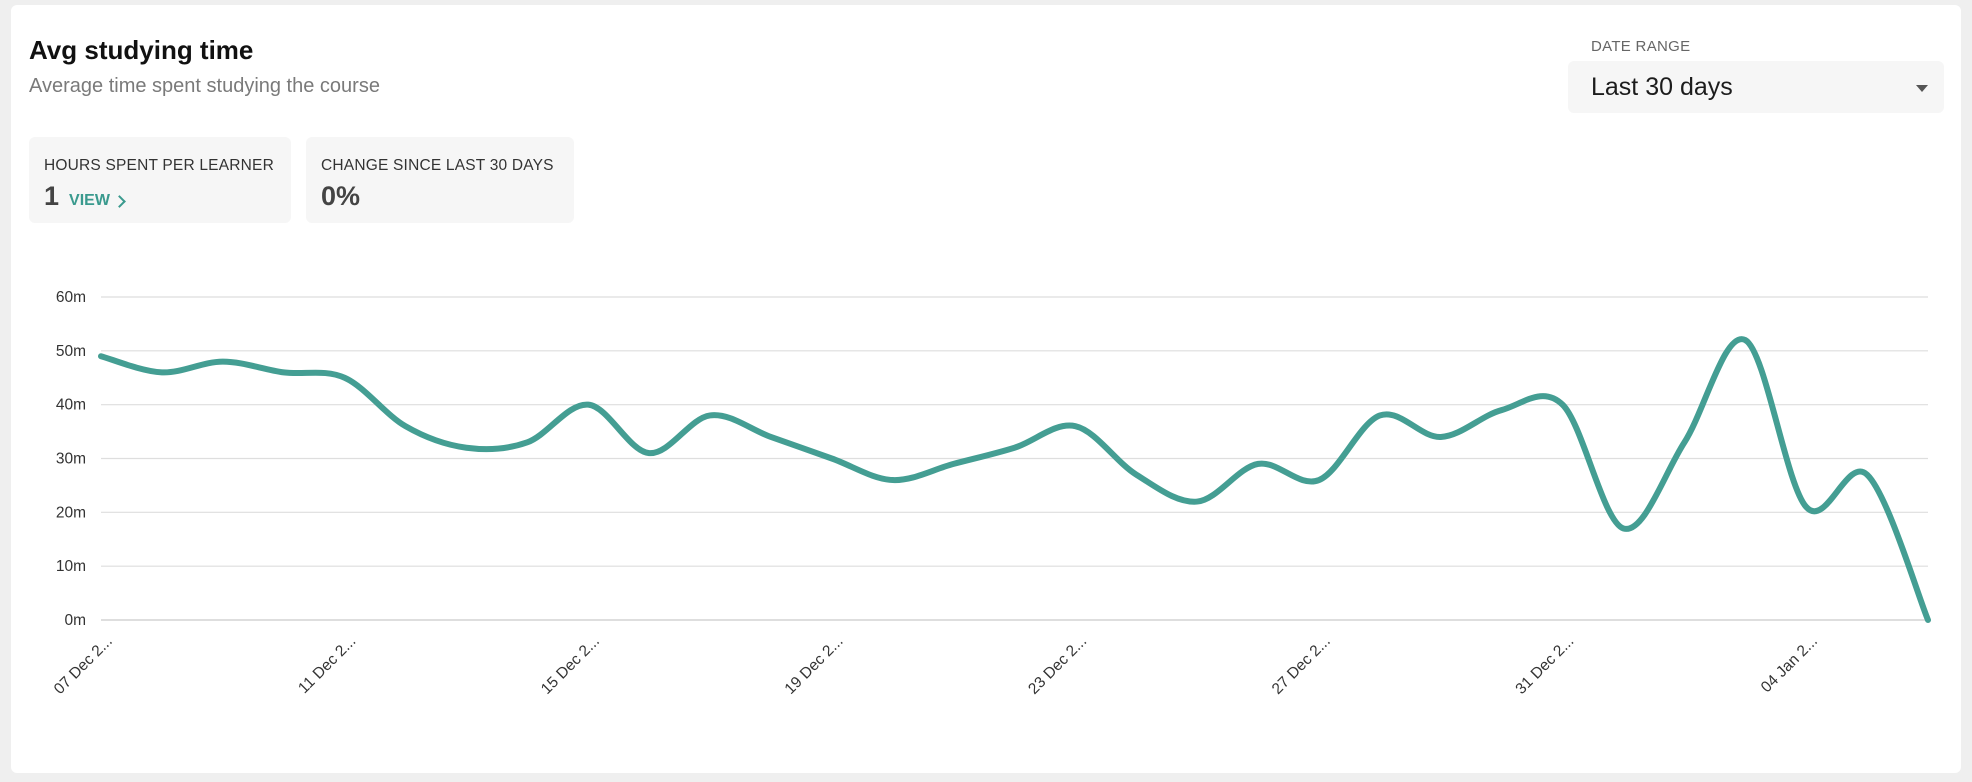 The height and width of the screenshot is (782, 1972). I want to click on date-range-value: Last 30 days, so click(1662, 86).